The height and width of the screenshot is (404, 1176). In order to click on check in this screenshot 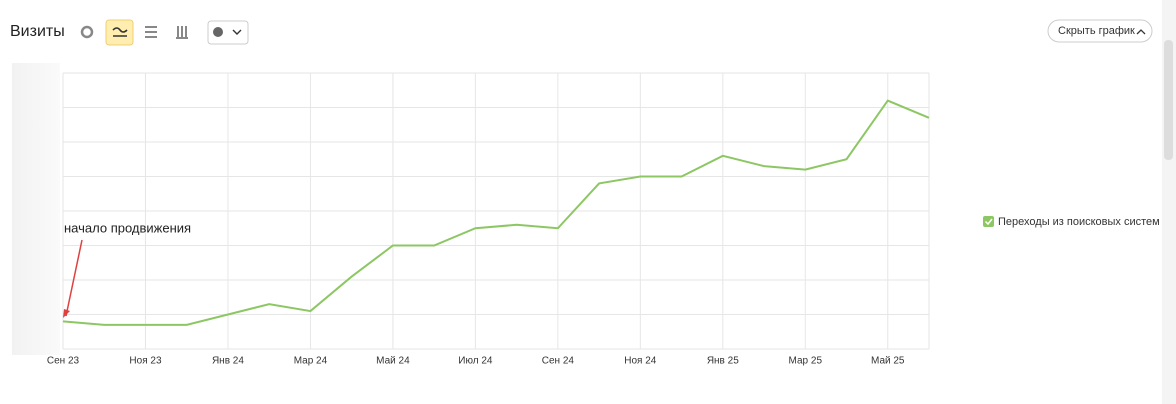, I will do `click(988, 222)`.